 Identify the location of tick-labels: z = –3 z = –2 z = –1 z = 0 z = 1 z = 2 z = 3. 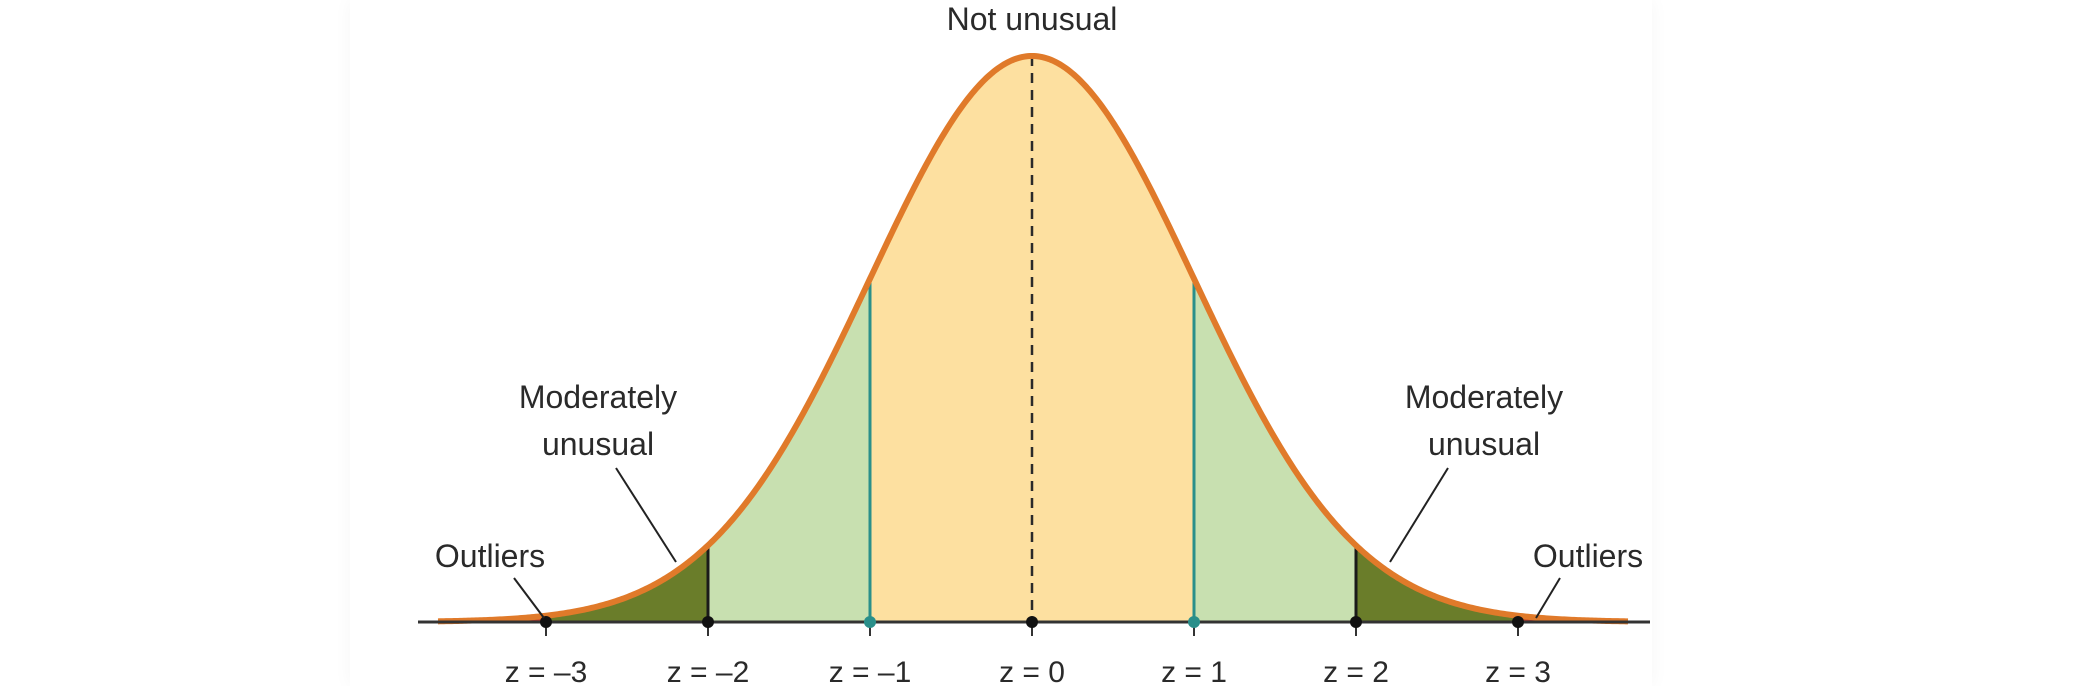
(1028, 671).